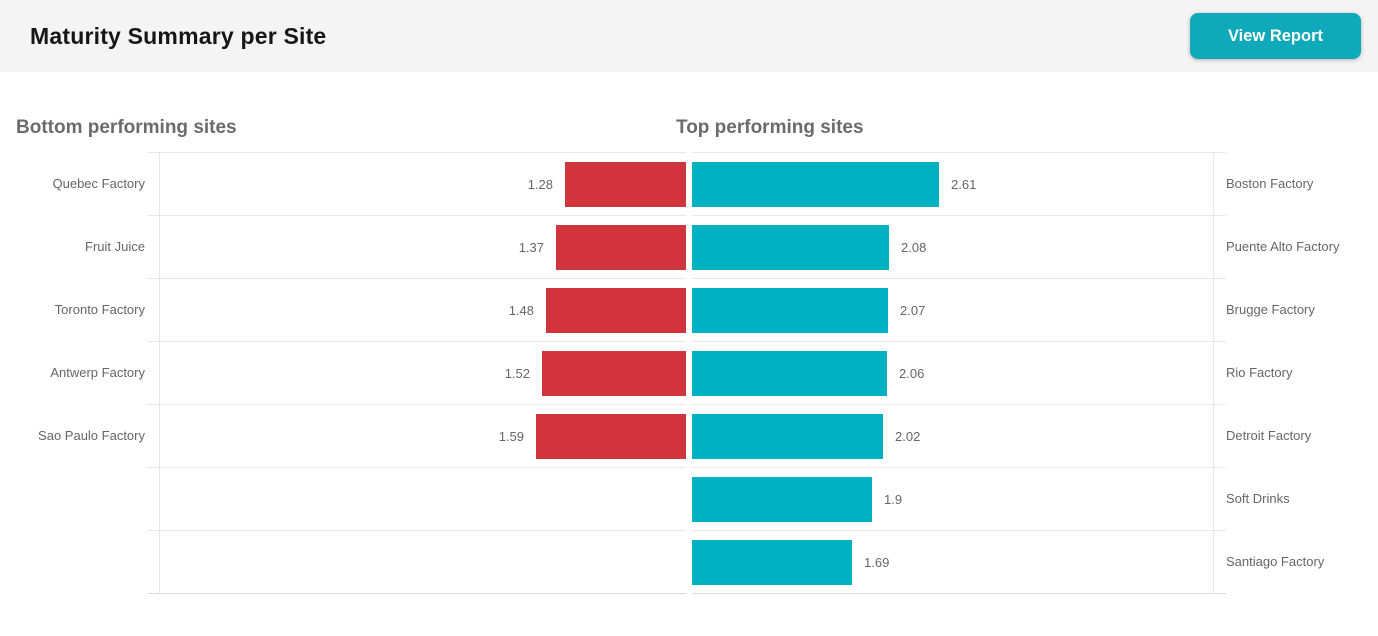 The height and width of the screenshot is (636, 1378). Describe the element at coordinates (416, 435) in the screenshot. I see `chart-row: 1.59` at that location.